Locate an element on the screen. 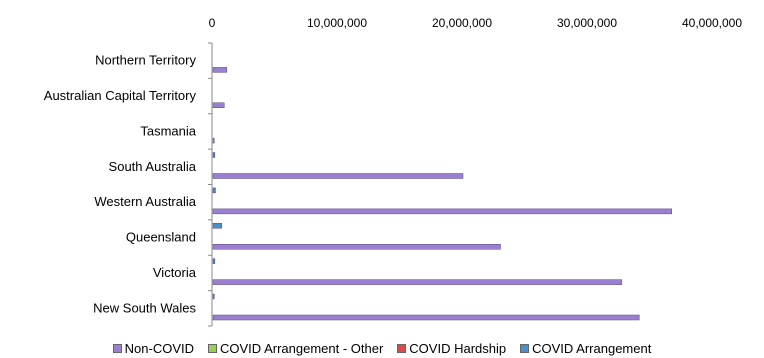 This screenshot has width=764, height=358. category-label: Tasmania is located at coordinates (168, 130).